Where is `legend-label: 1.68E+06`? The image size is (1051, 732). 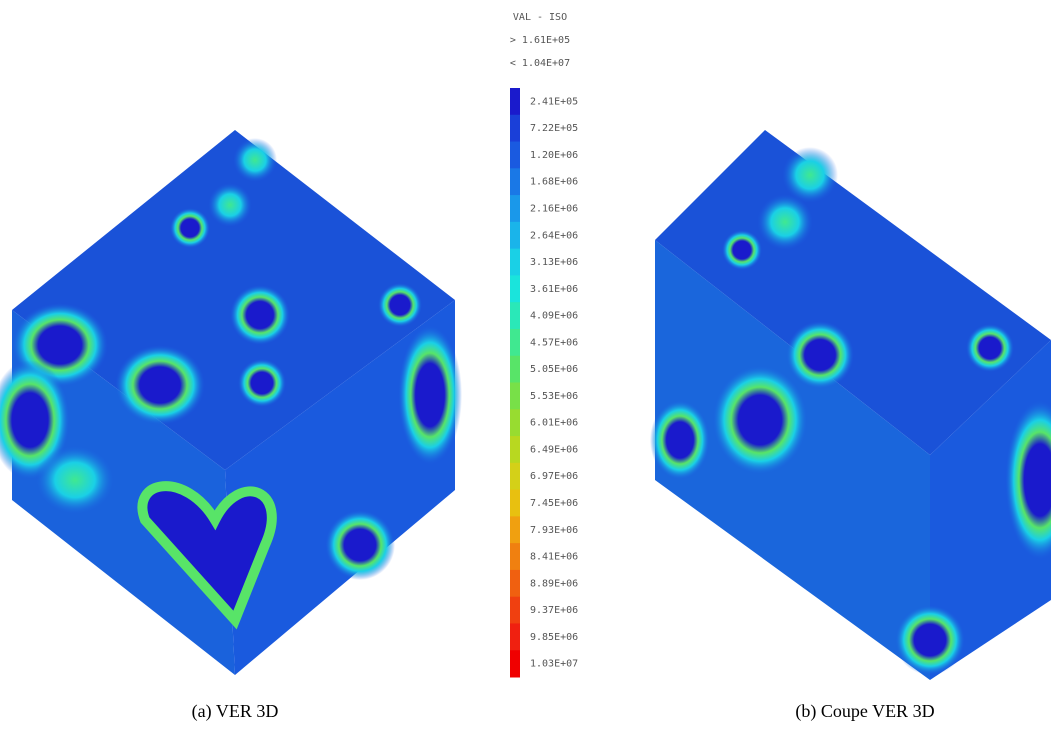 legend-label: 1.68E+06 is located at coordinates (554, 182).